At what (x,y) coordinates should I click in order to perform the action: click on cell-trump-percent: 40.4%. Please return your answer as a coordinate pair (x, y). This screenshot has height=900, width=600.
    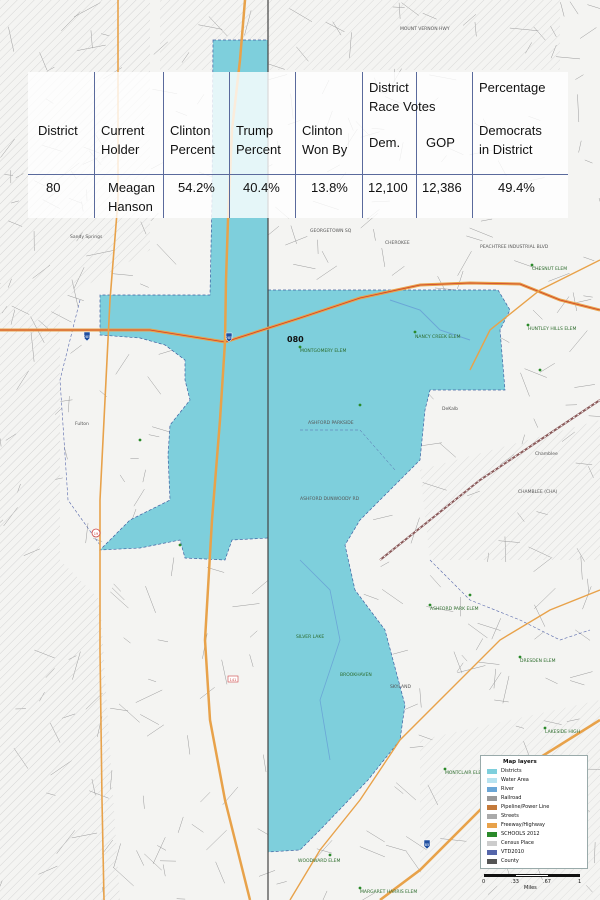
    Looking at the image, I should click on (261, 187).